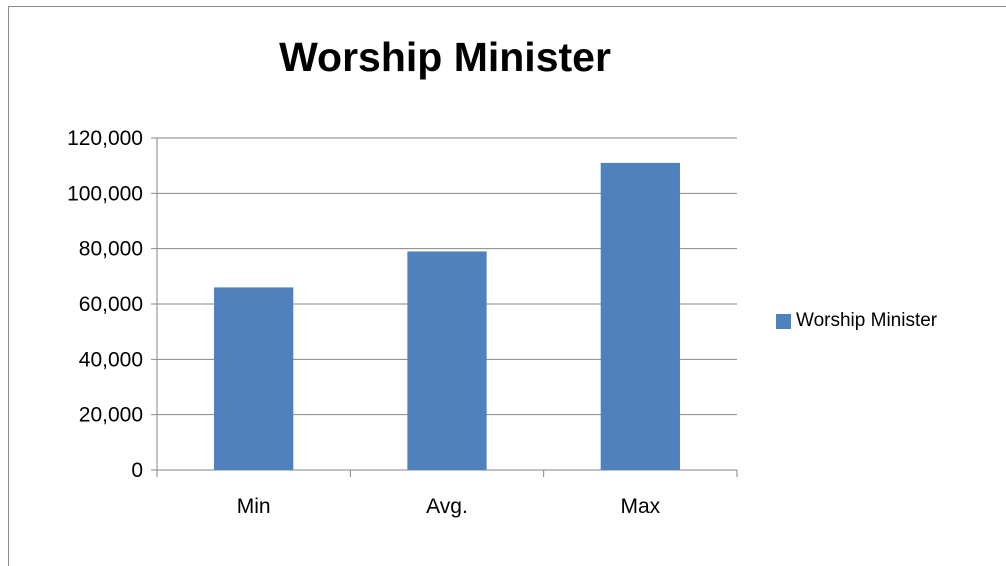 This screenshot has height=566, width=1006. I want to click on x-tick-label: Avg., so click(447, 506).